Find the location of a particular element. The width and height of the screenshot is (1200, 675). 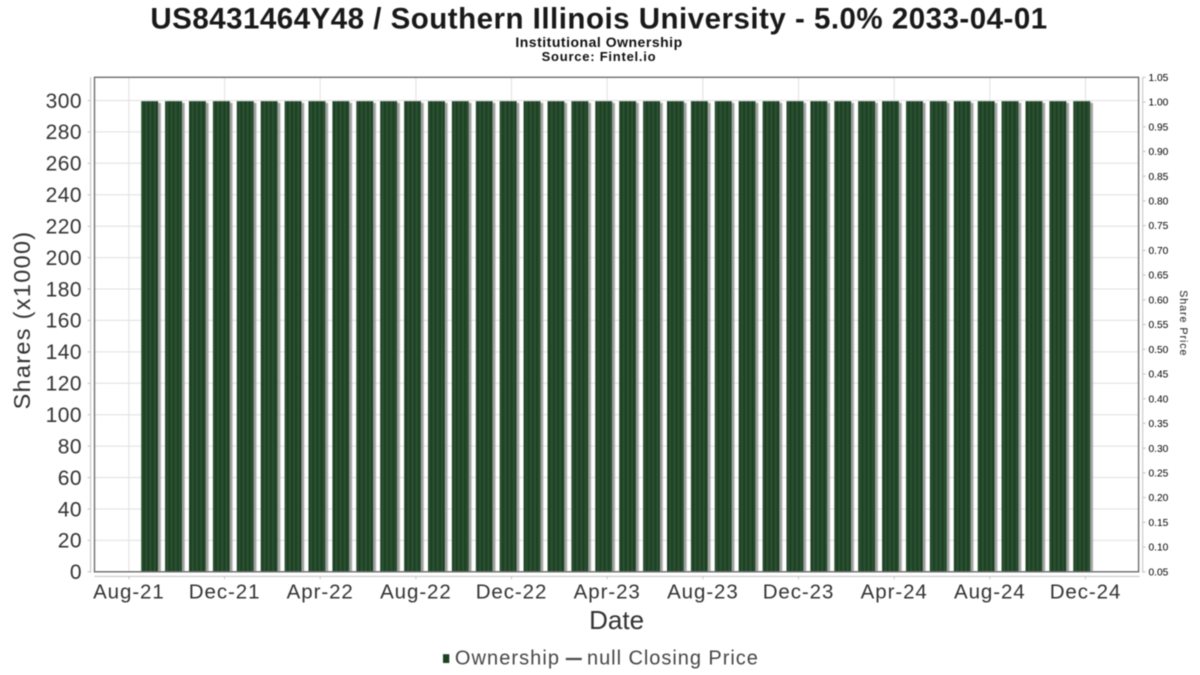

svg-text: 60 is located at coordinates (70, 478).